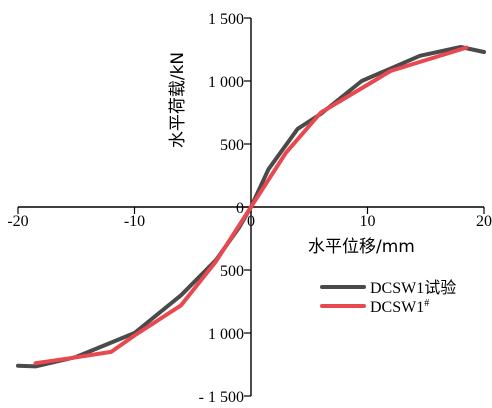 The image size is (492, 408). What do you see at coordinates (368, 221) in the screenshot?
I see `x-tick-label: 10` at bounding box center [368, 221].